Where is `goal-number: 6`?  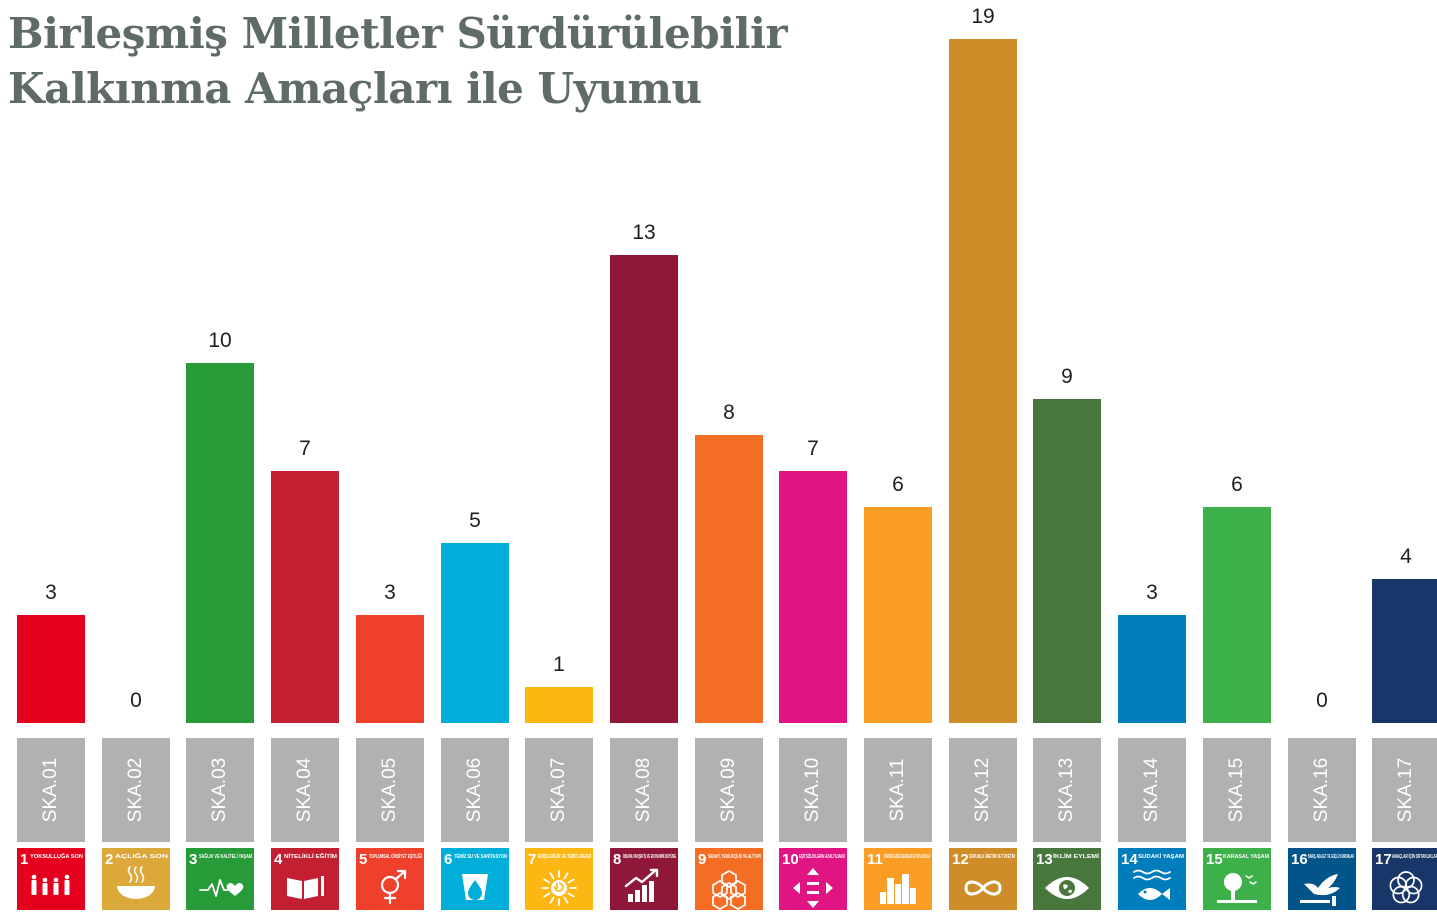
goal-number: 6 is located at coordinates (448, 859).